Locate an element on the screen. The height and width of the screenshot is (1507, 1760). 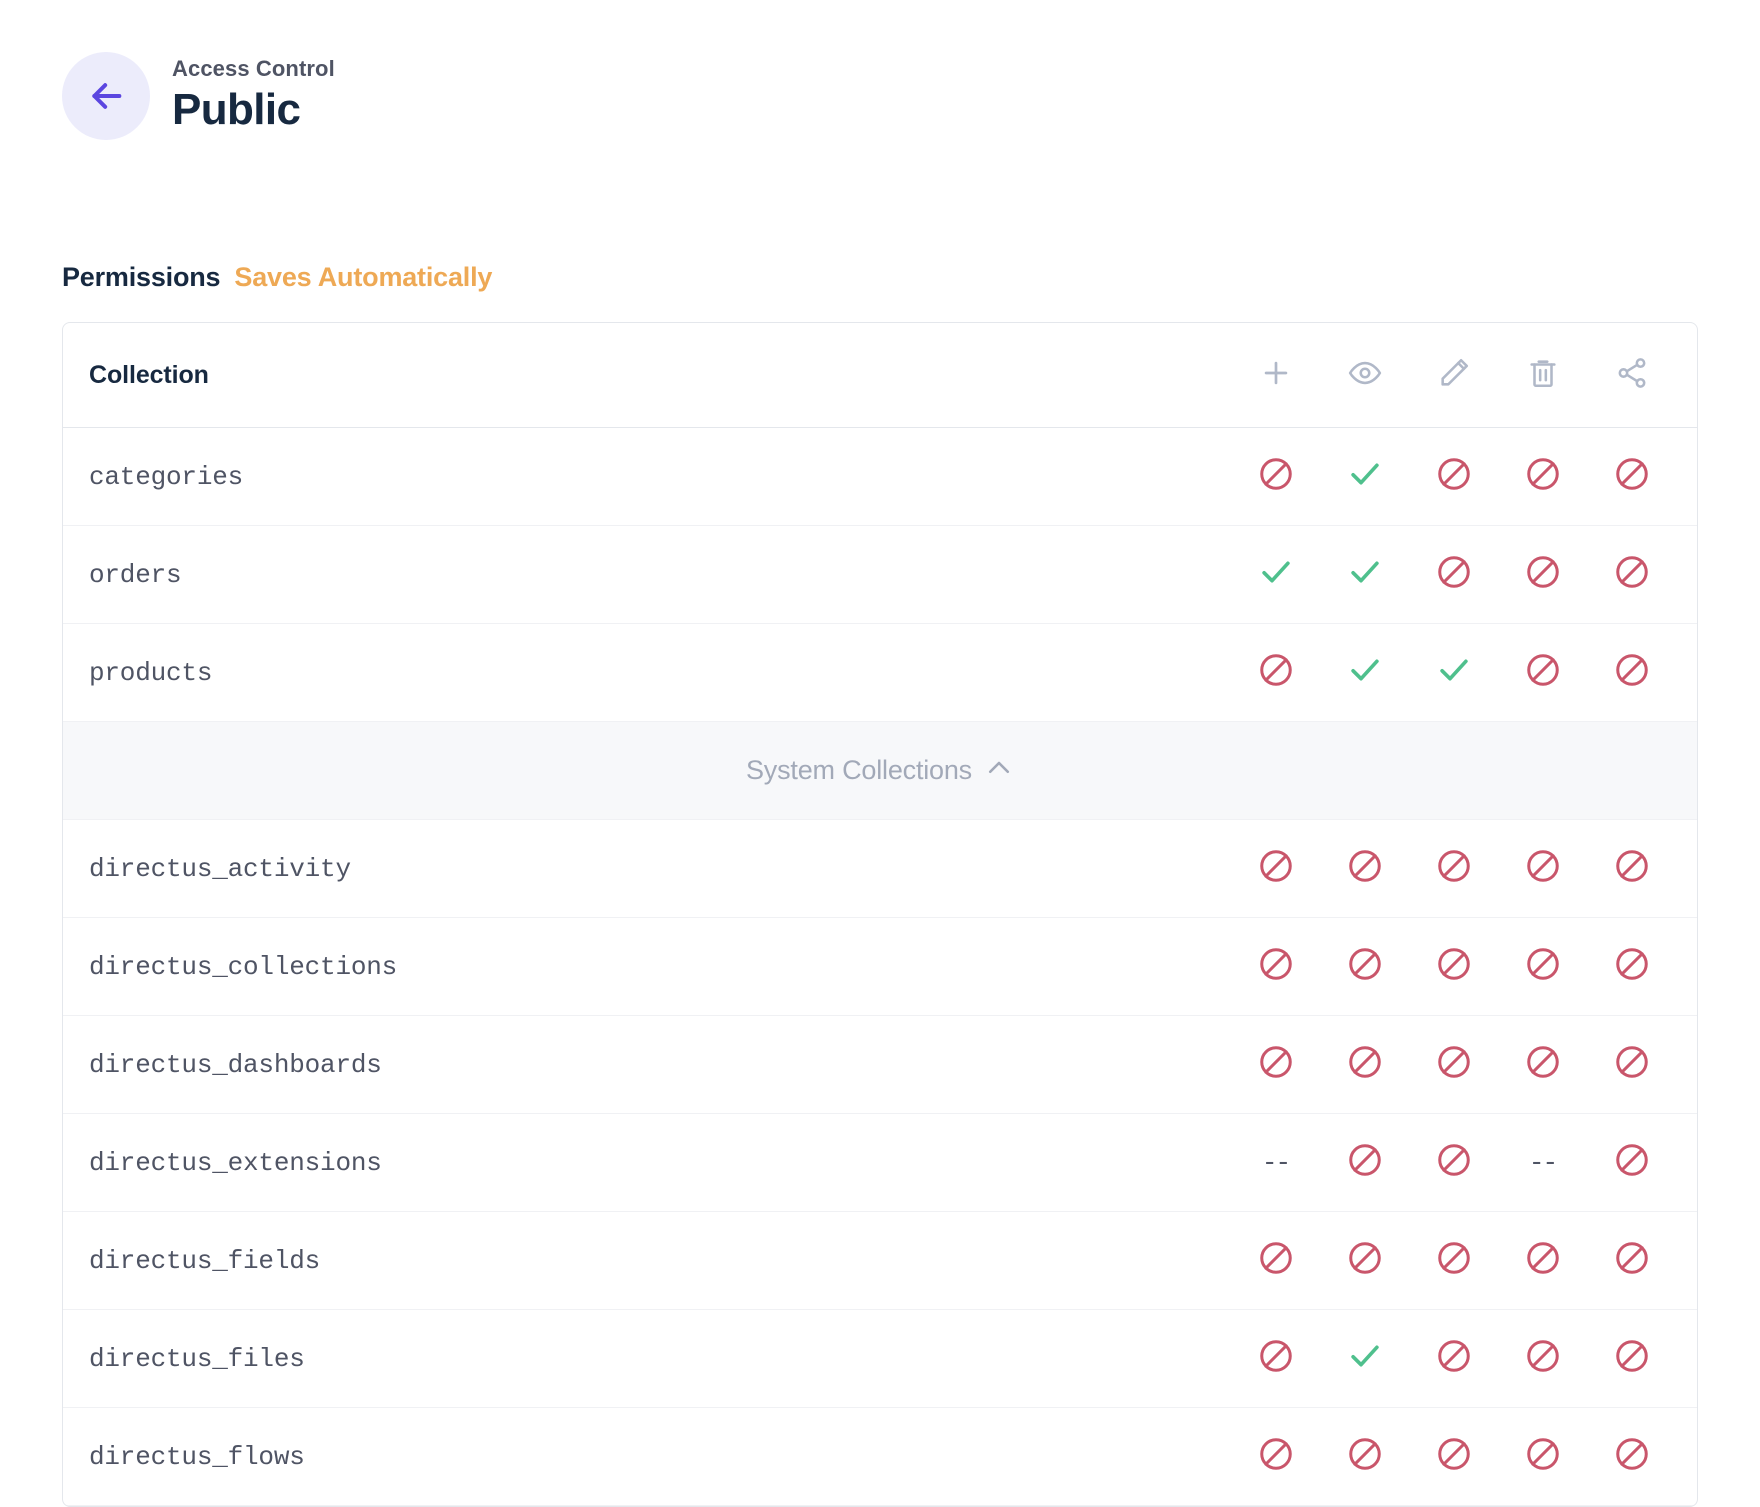
action-column-headers is located at coordinates (1464, 375).